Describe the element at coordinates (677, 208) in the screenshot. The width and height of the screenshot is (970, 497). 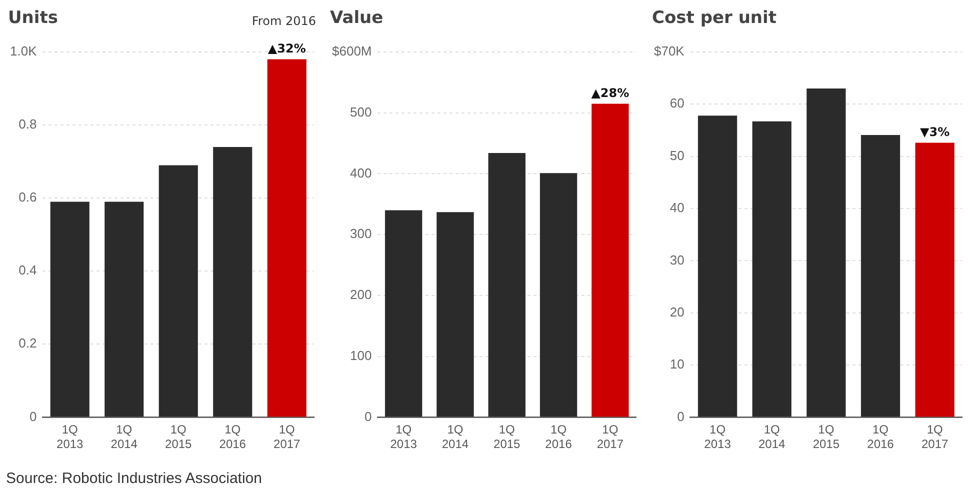
I see `y-tick-label: 40` at that location.